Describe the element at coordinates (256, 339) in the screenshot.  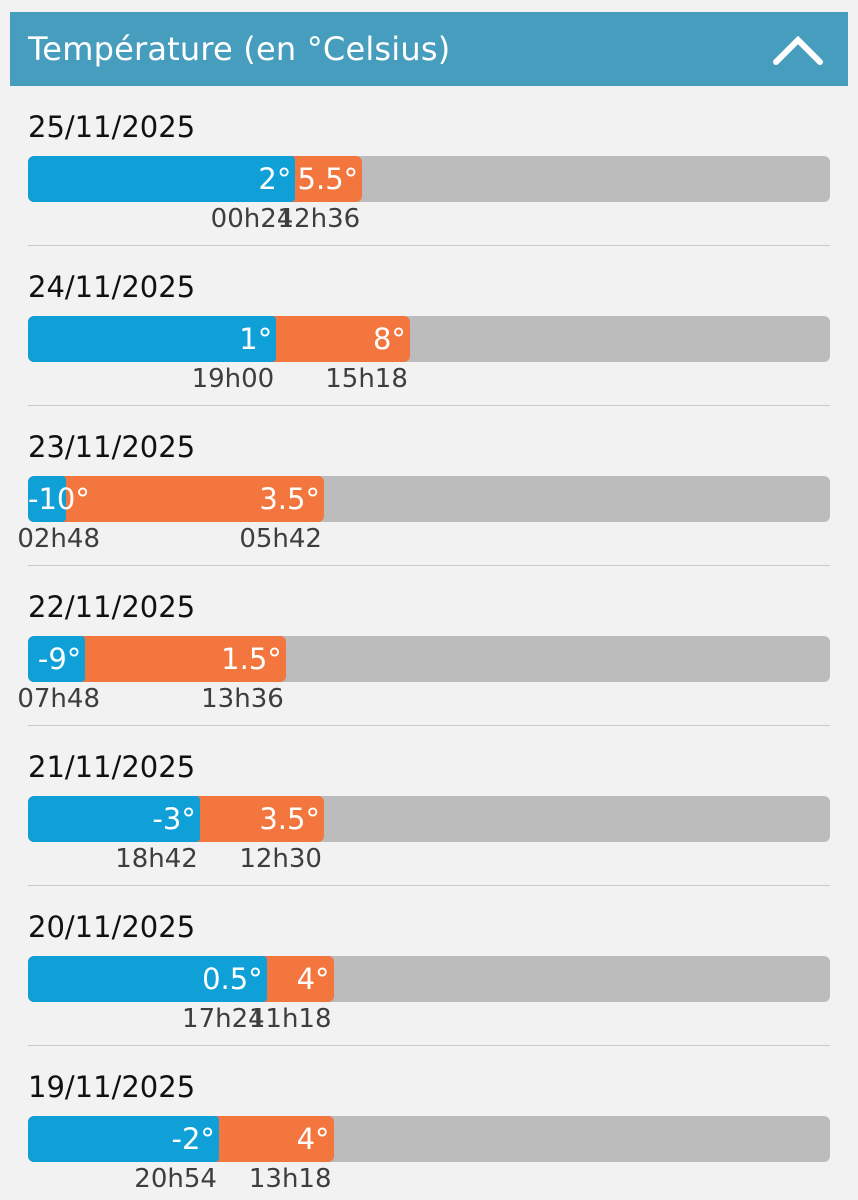
I see `min-temperature-value: 1°` at that location.